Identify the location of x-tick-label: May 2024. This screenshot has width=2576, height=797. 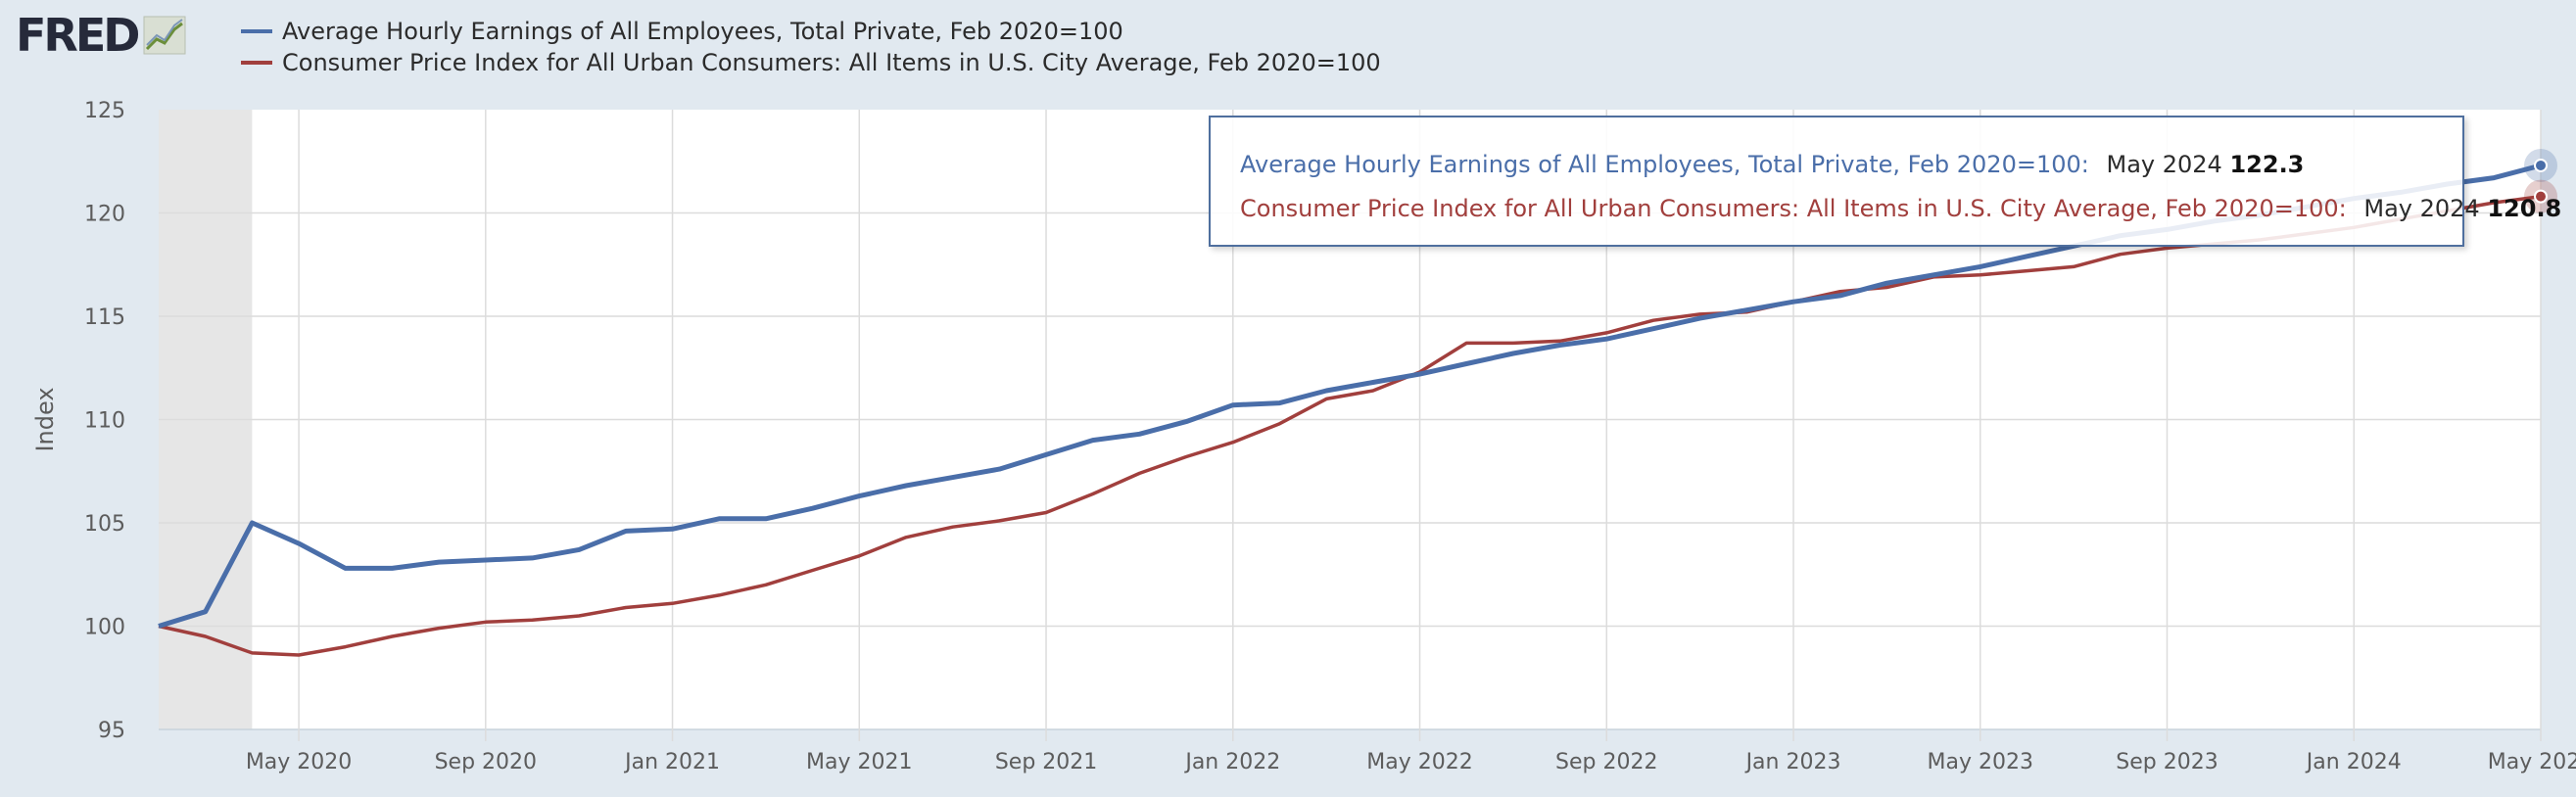
(2532, 762).